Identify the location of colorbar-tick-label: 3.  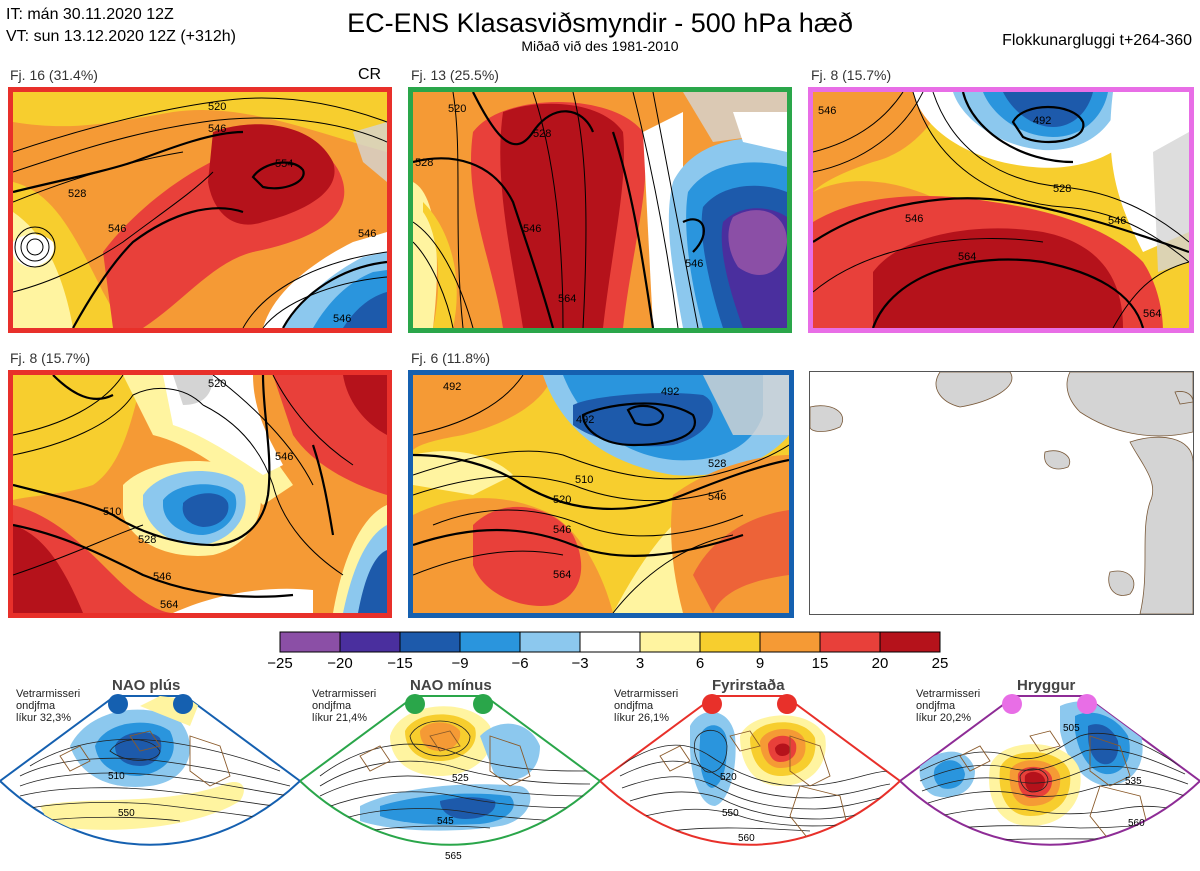
(640, 663).